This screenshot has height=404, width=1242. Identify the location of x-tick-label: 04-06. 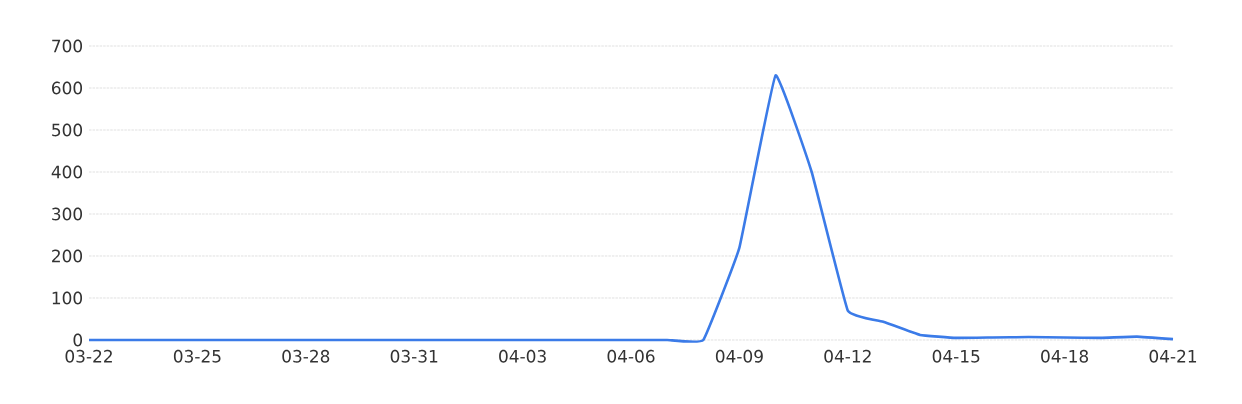
(631, 356).